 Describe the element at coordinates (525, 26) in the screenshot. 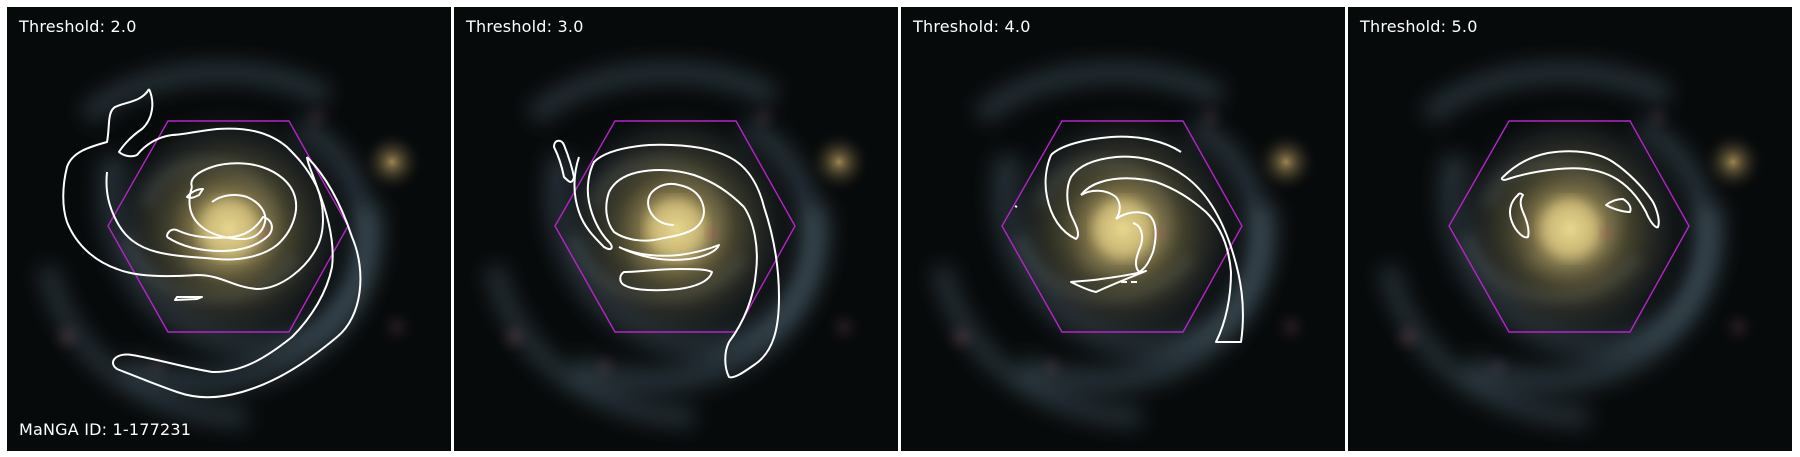

I see `threshold-label: Threshold: 3.0` at that location.